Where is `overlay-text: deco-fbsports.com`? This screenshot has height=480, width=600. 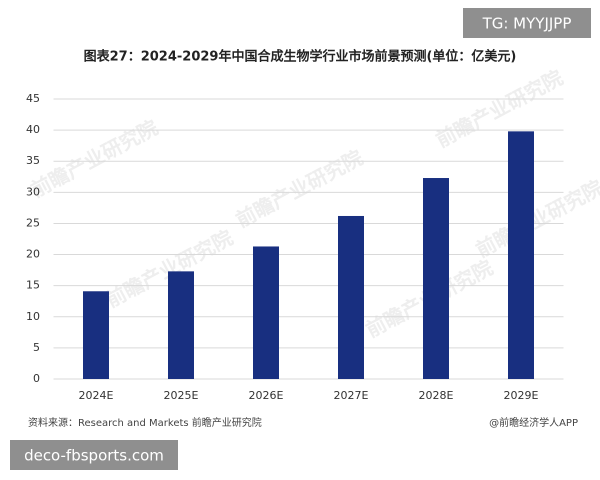 overlay-text: deco-fbsports.com is located at coordinates (94, 456).